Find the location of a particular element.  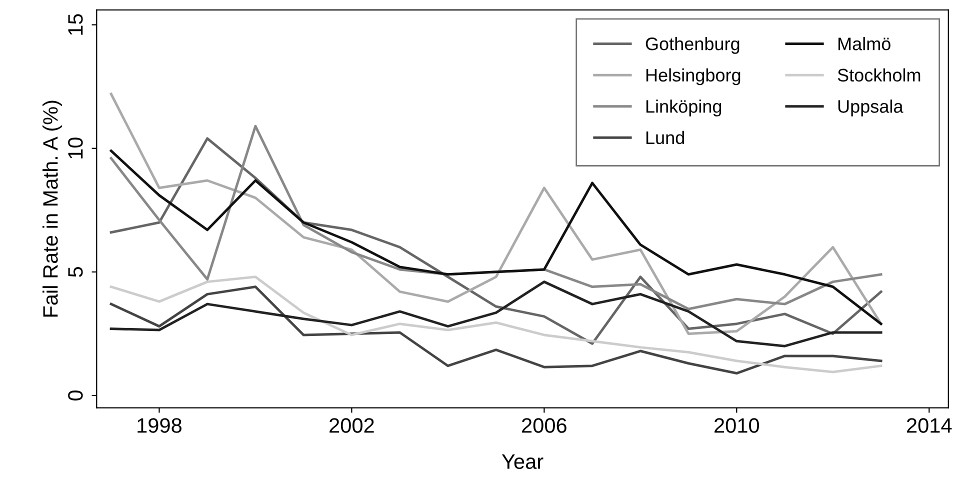

x-tick-label: 2006 is located at coordinates (544, 425).